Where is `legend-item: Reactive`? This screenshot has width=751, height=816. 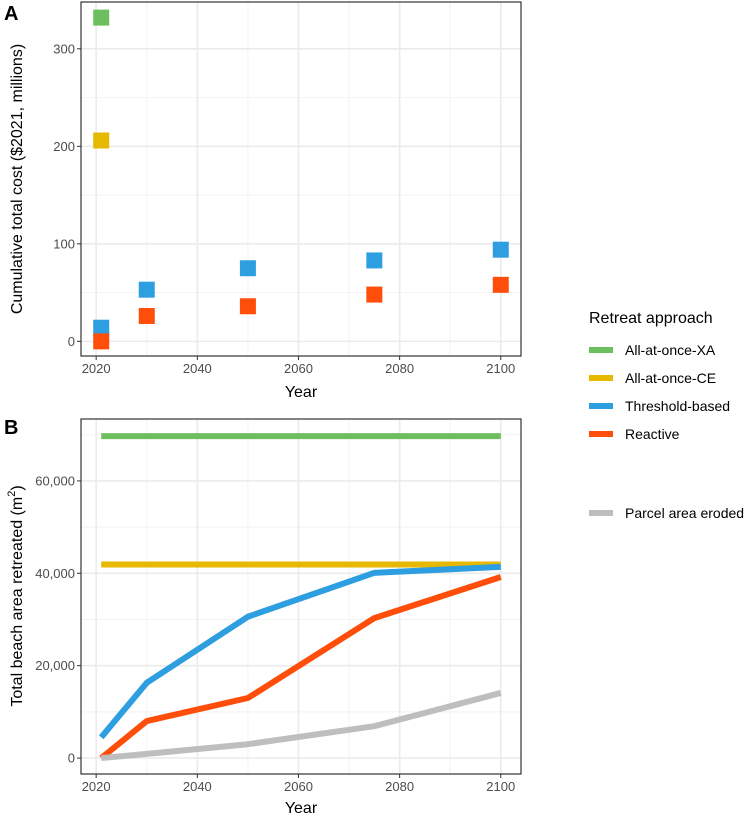
legend-item: Reactive is located at coordinates (634, 434).